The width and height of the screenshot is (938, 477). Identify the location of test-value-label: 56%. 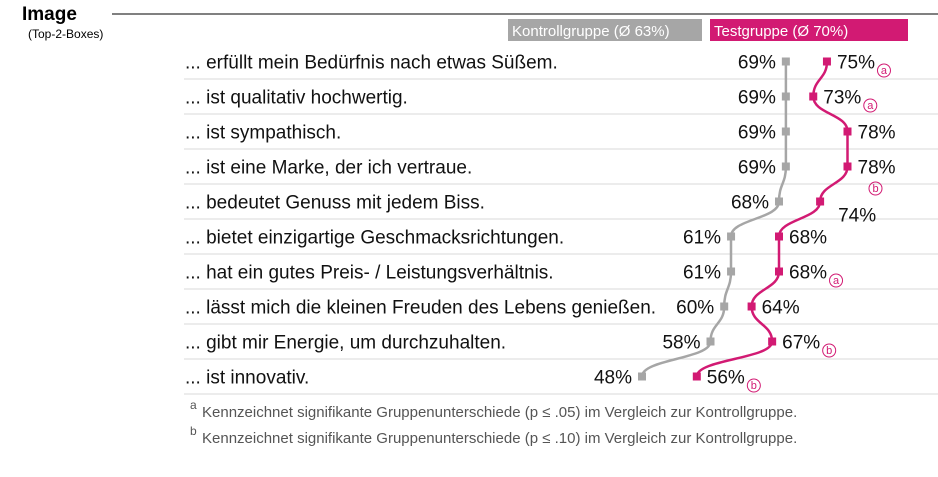
(726, 378).